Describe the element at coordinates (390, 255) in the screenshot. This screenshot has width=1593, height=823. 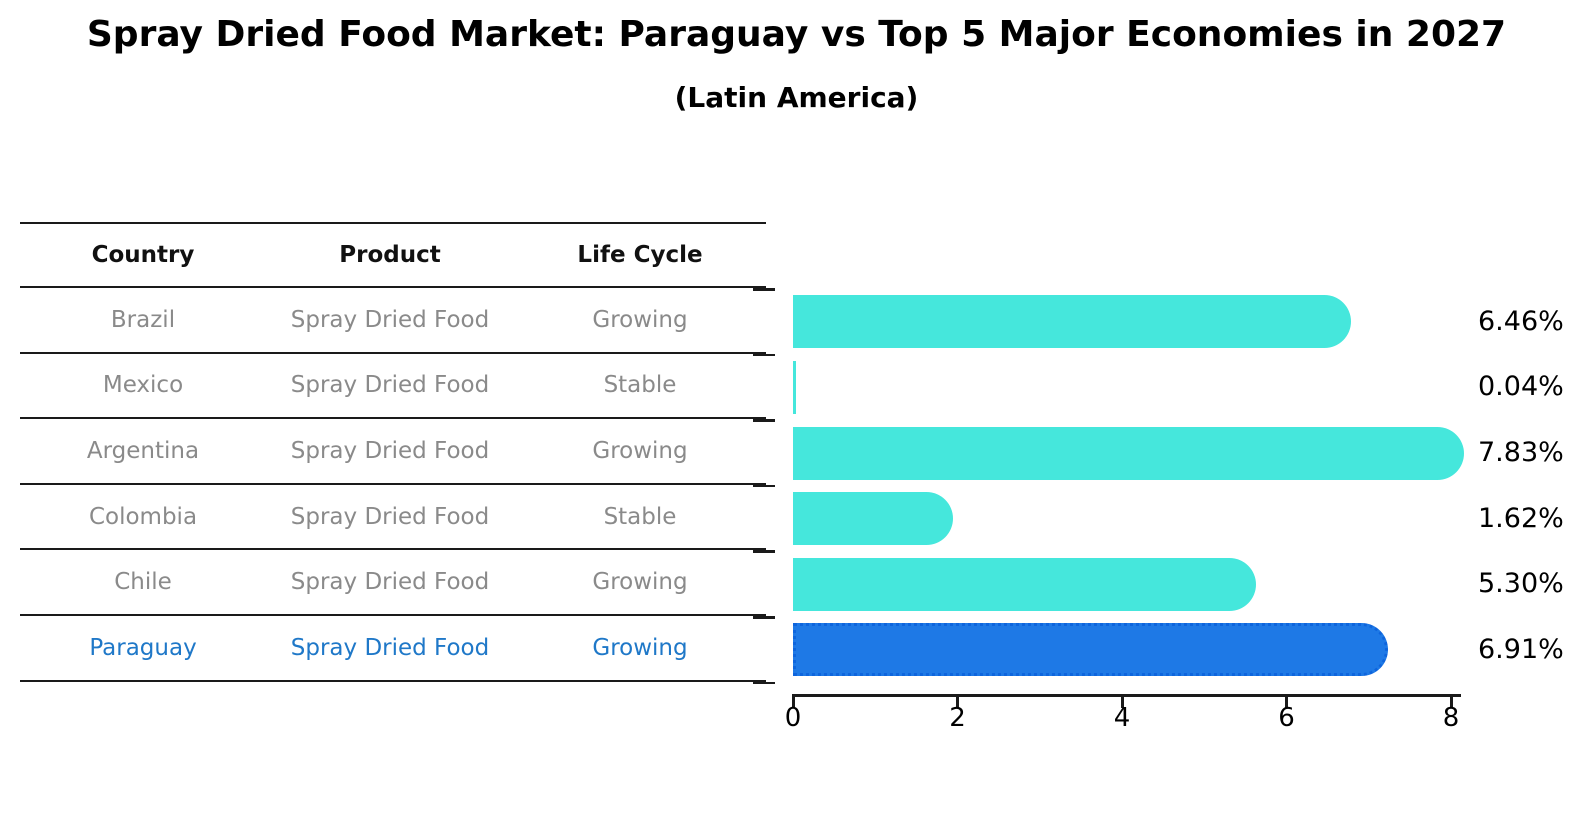
I see `table-header-product: Product` at that location.